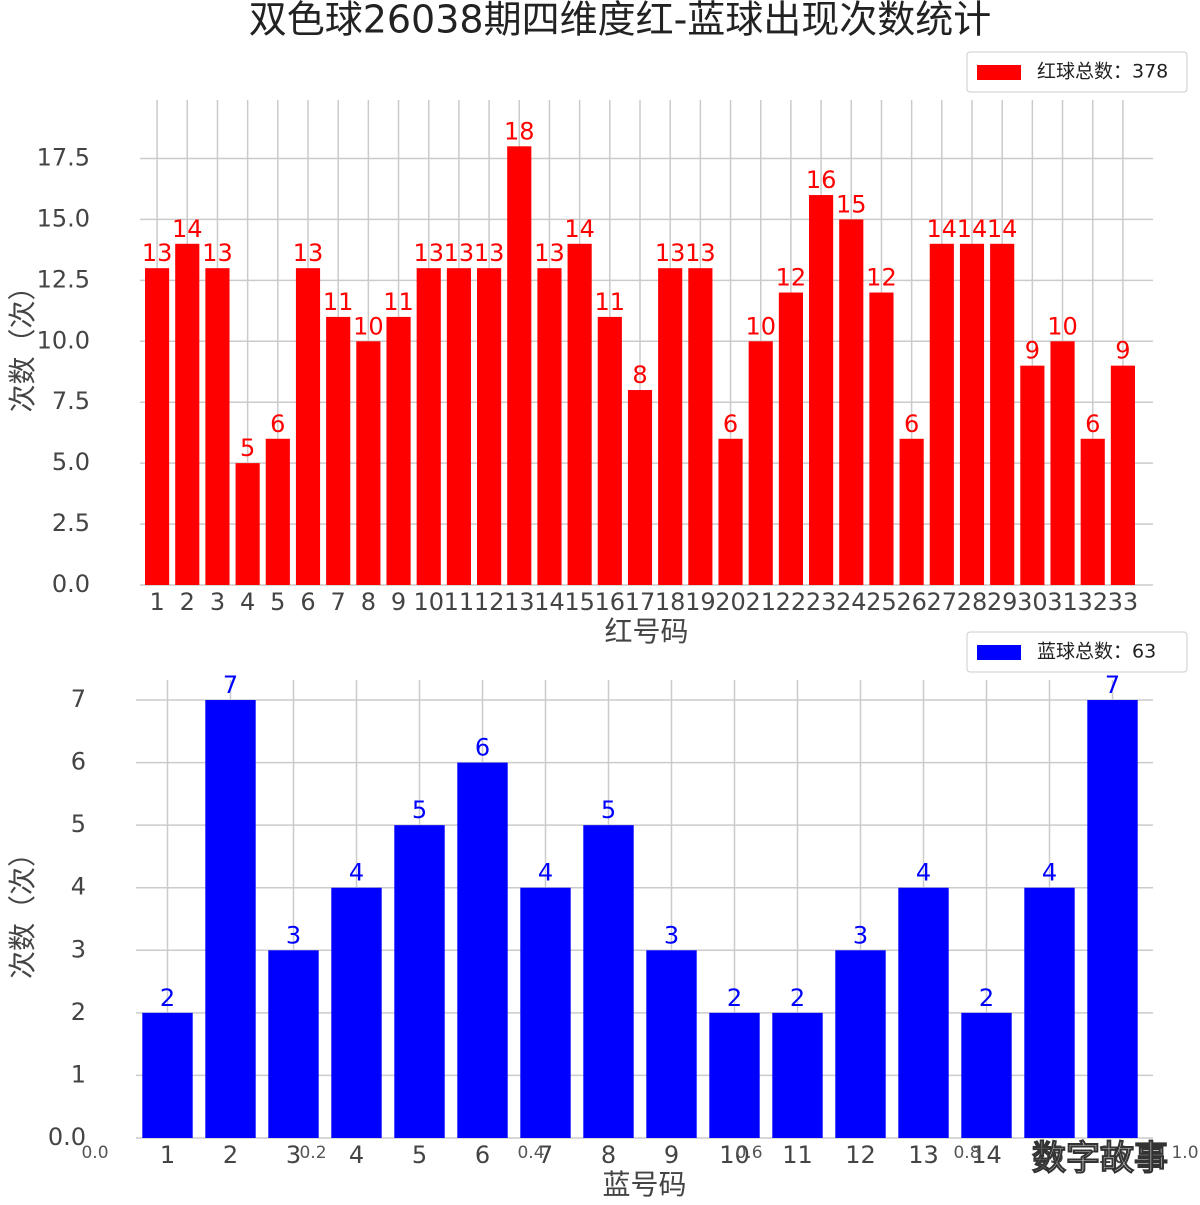  What do you see at coordinates (851, 204) in the screenshot?
I see `data-label: 15` at bounding box center [851, 204].